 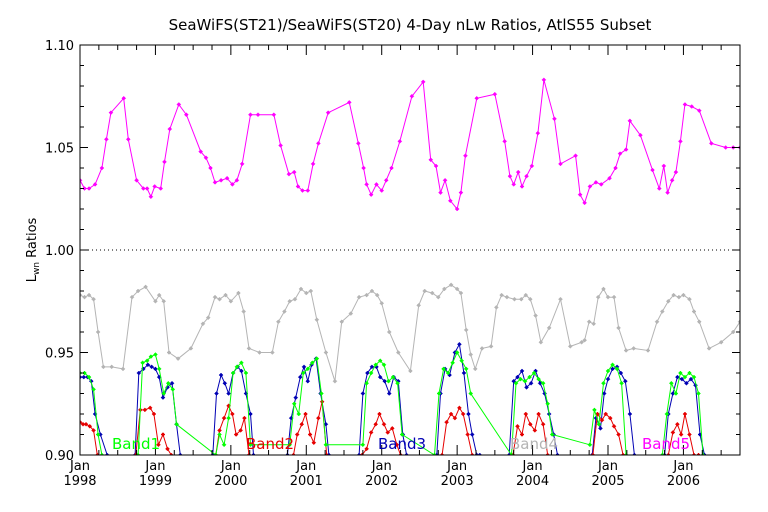 I want to click on x-tick-label-year: 1999, so click(x=155, y=481).